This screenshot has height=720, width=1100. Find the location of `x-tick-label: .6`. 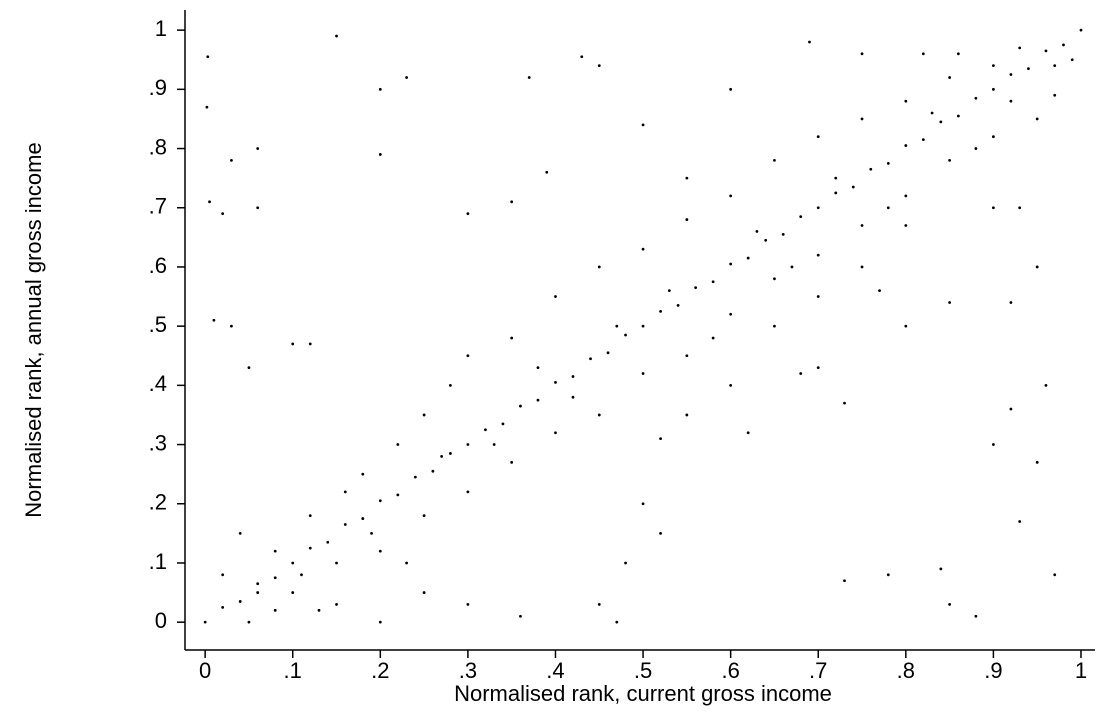

x-tick-label: .6 is located at coordinates (730, 670).